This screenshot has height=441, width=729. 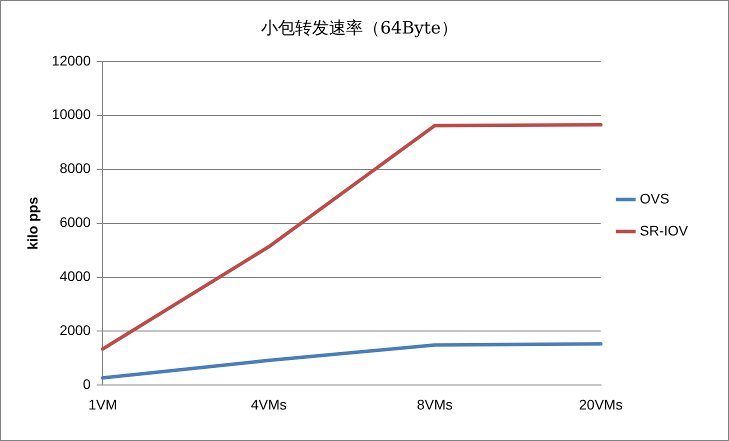 What do you see at coordinates (75, 222) in the screenshot?
I see `y-tick-label: 6000` at bounding box center [75, 222].